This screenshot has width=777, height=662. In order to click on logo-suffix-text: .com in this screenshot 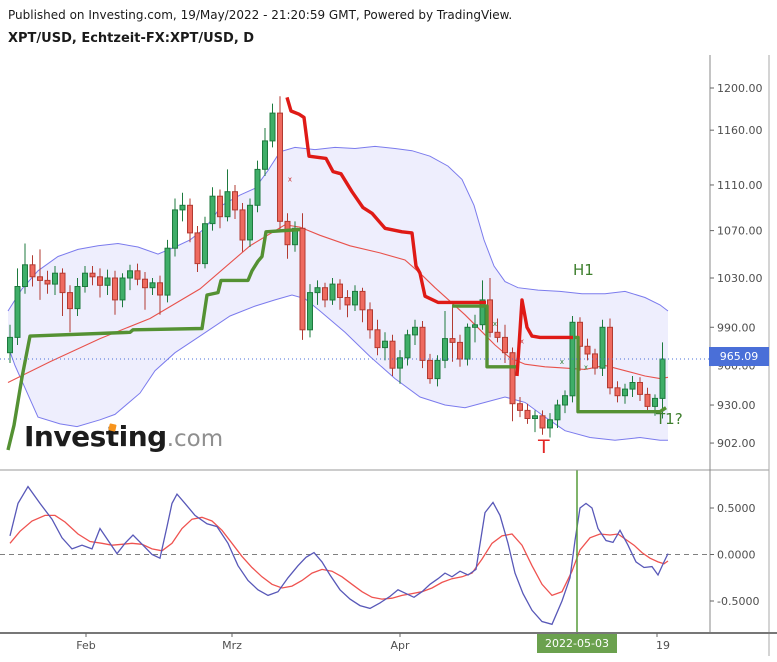, I will do `click(195, 439)`.